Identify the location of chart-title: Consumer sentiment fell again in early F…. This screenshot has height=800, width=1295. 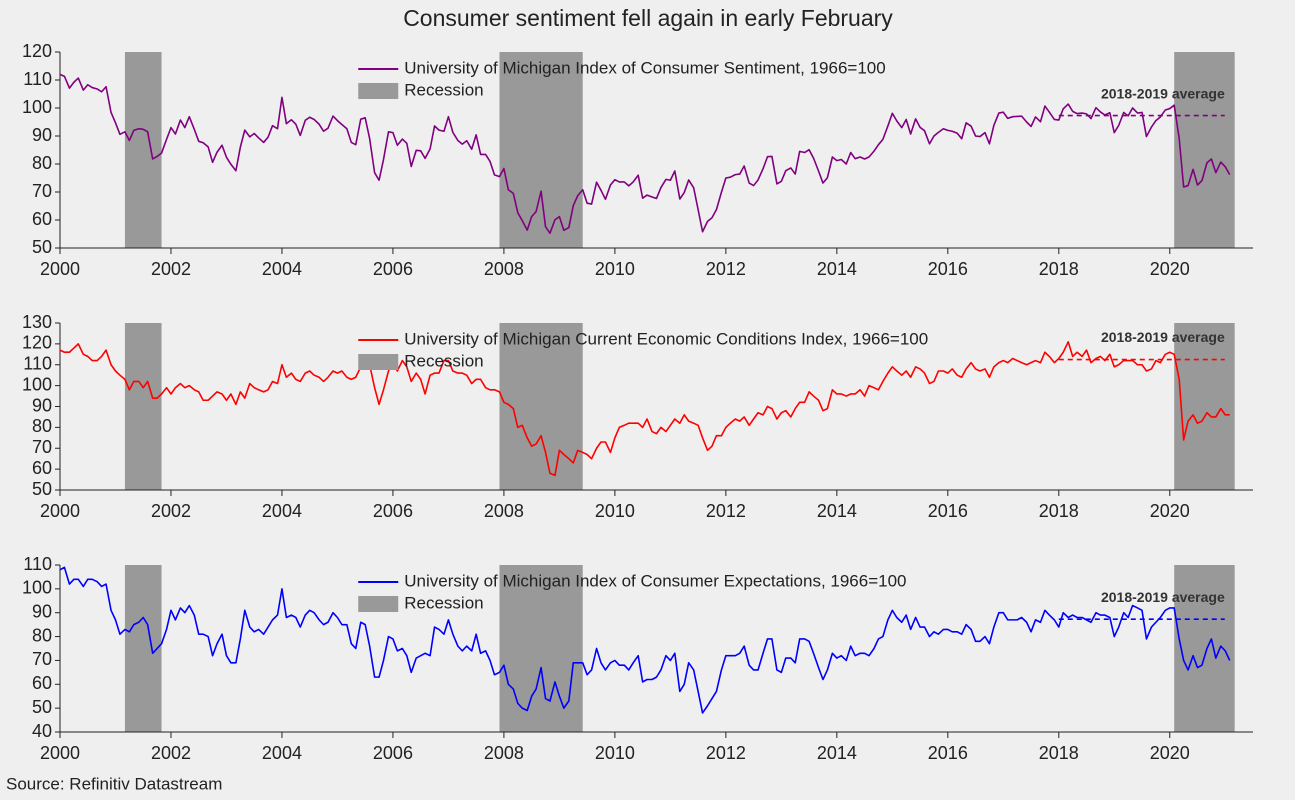
(648, 18).